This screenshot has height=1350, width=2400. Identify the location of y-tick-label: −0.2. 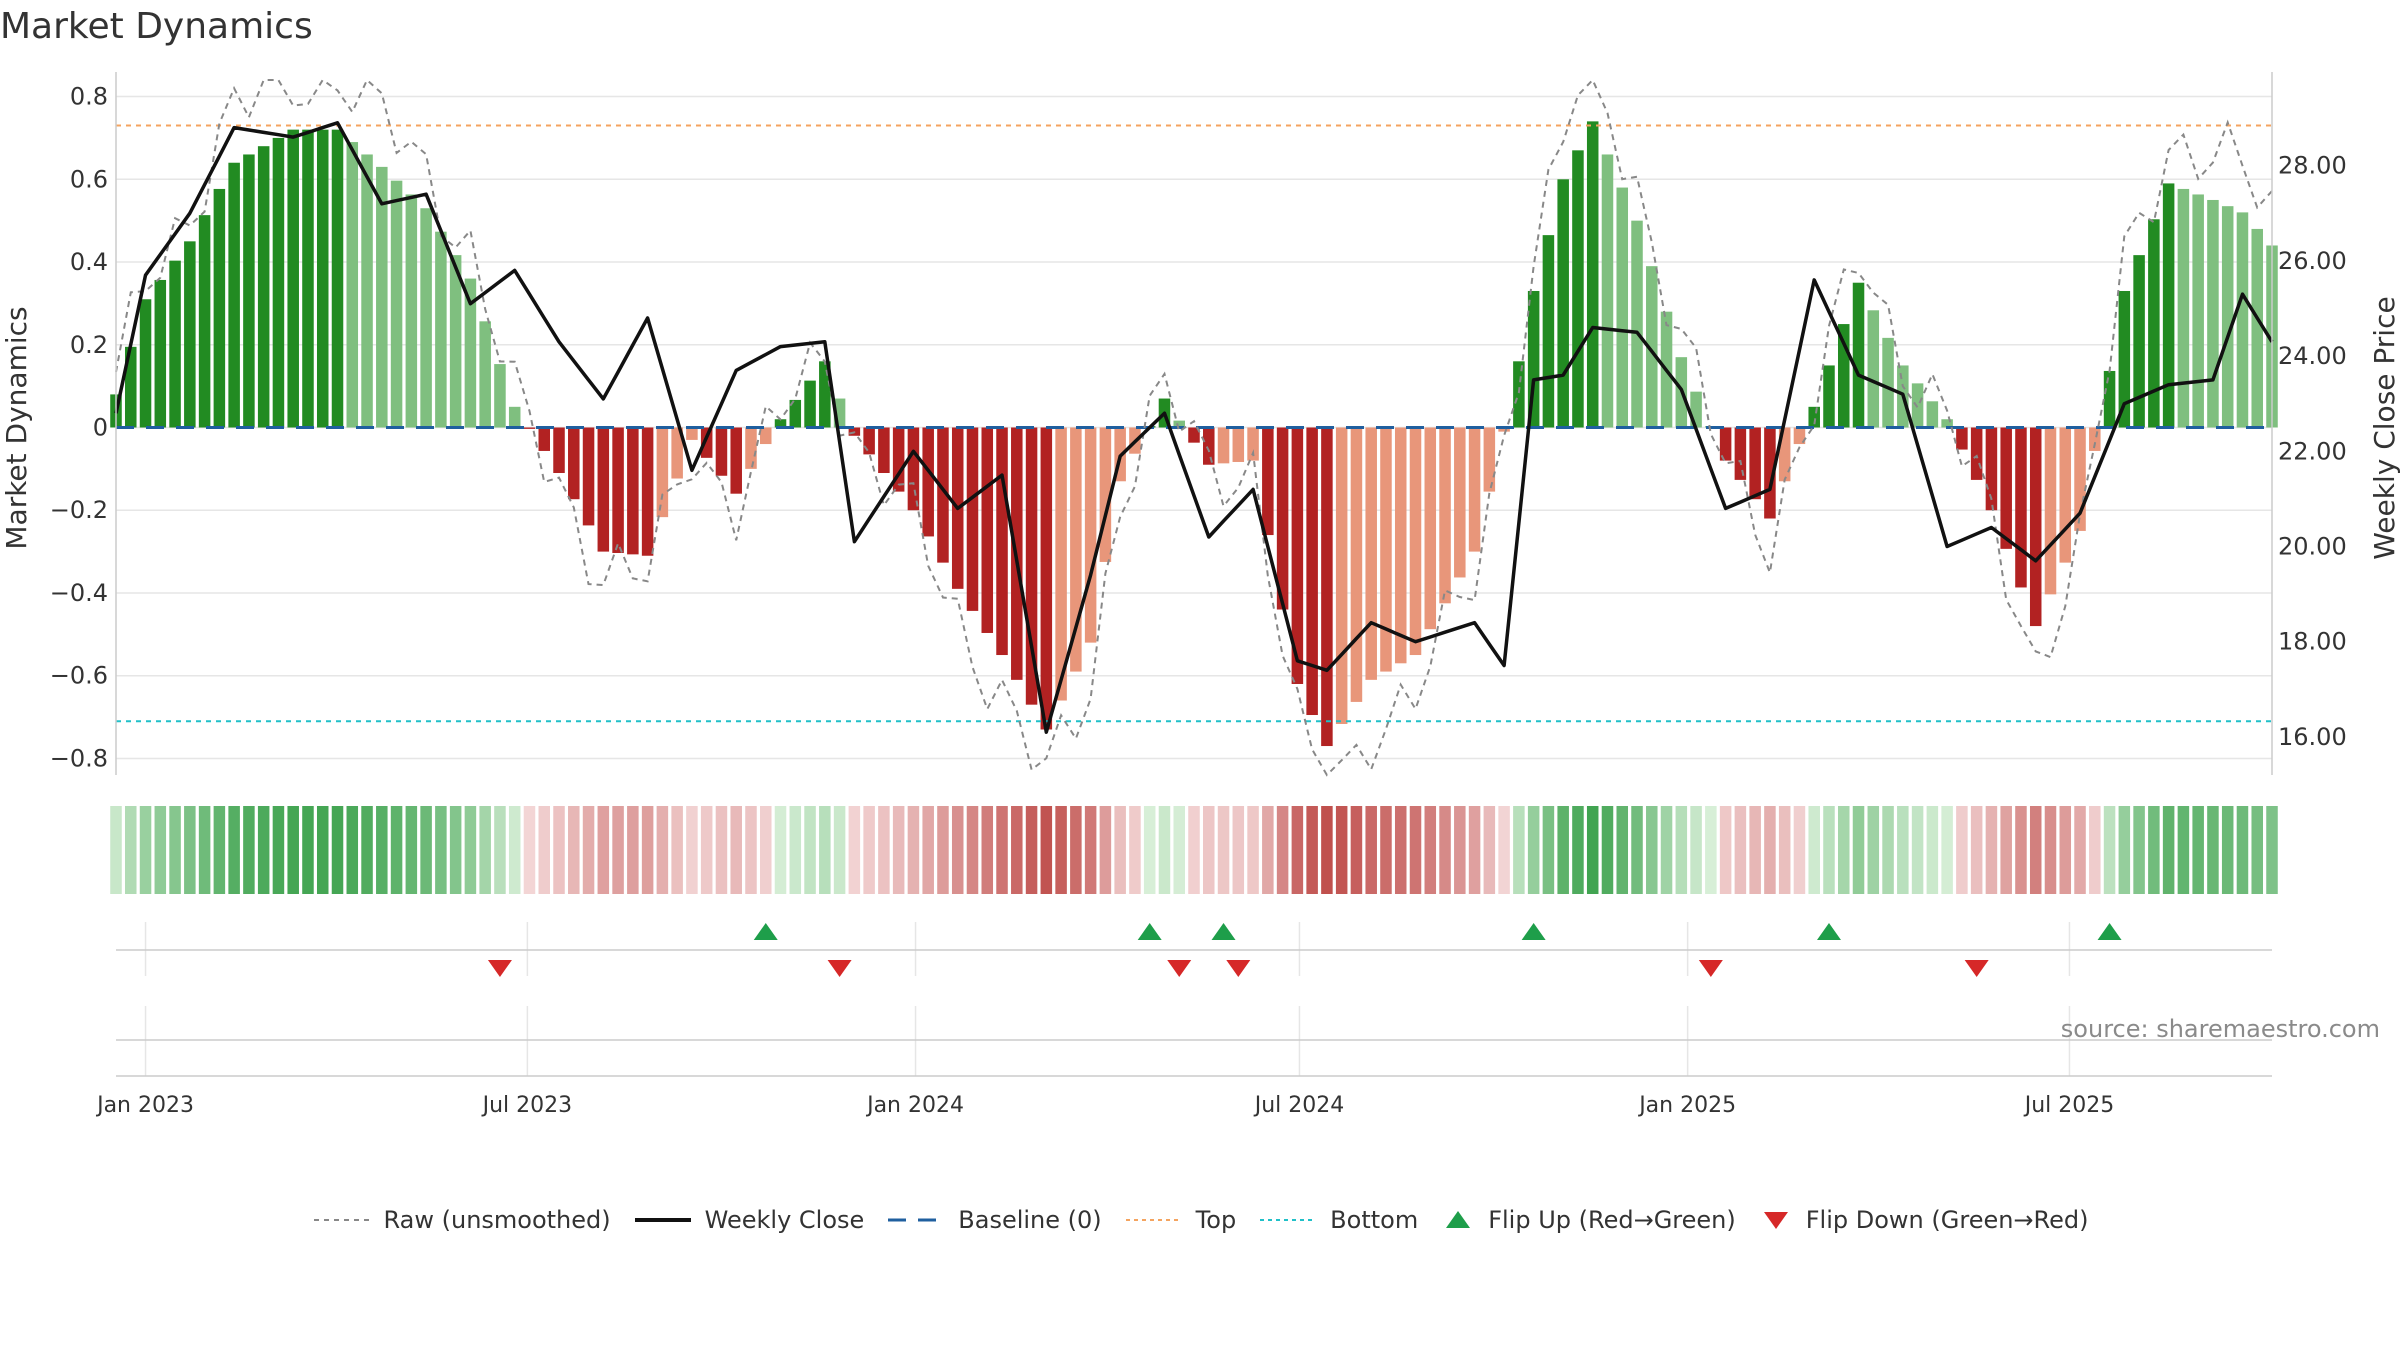
(79, 510).